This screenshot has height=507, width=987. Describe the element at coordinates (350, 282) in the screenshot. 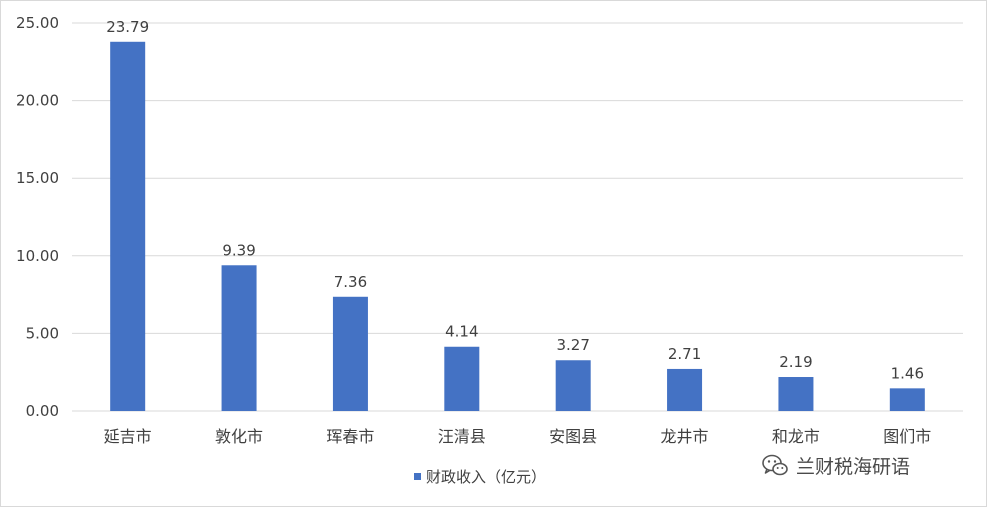

I see `data-label: 7.36` at that location.